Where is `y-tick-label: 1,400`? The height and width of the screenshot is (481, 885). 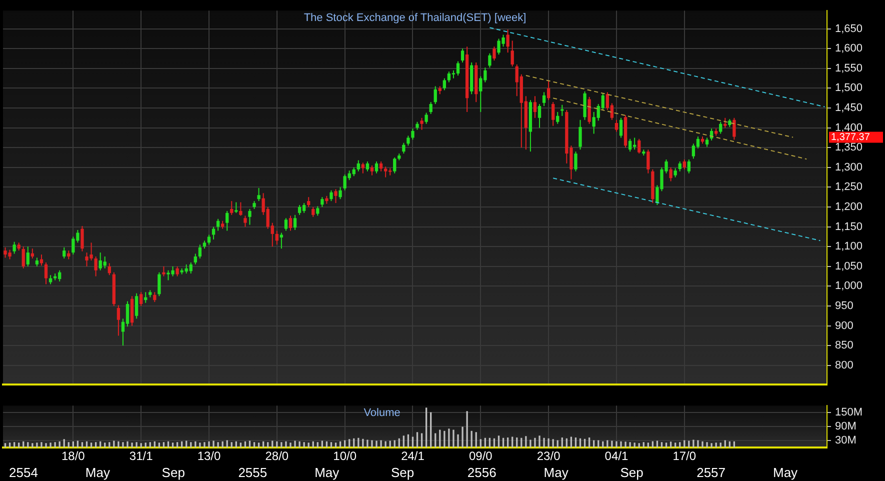 y-tick-label: 1,400 is located at coordinates (849, 128).